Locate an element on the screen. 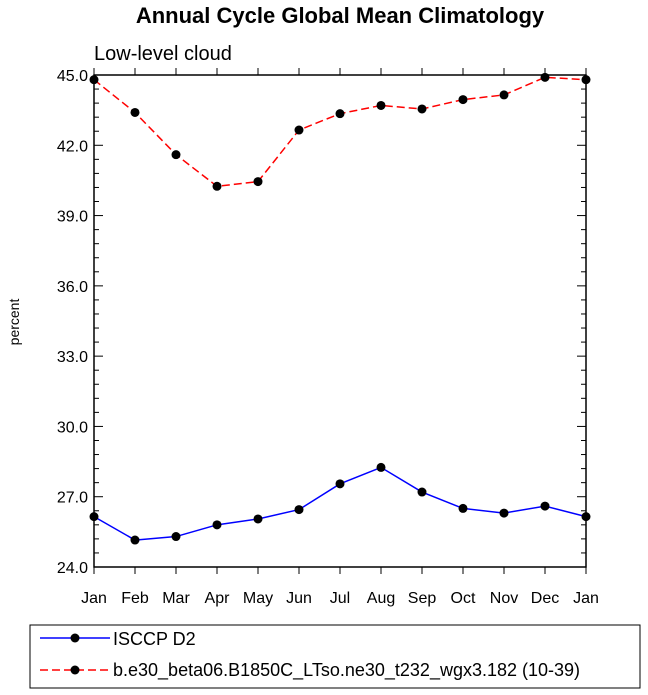 The height and width of the screenshot is (695, 648). y-tick-label: 33.0 is located at coordinates (72, 357).